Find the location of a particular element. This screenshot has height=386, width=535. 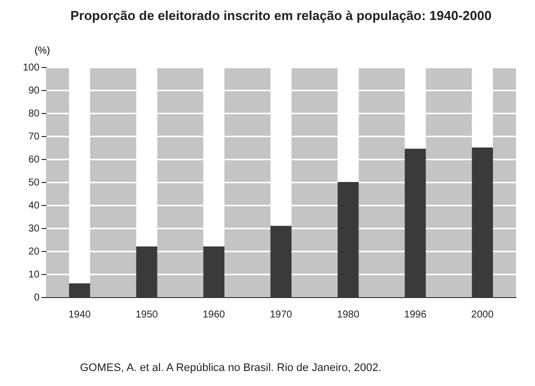

y-tick-label: 60 is located at coordinates (34, 160).